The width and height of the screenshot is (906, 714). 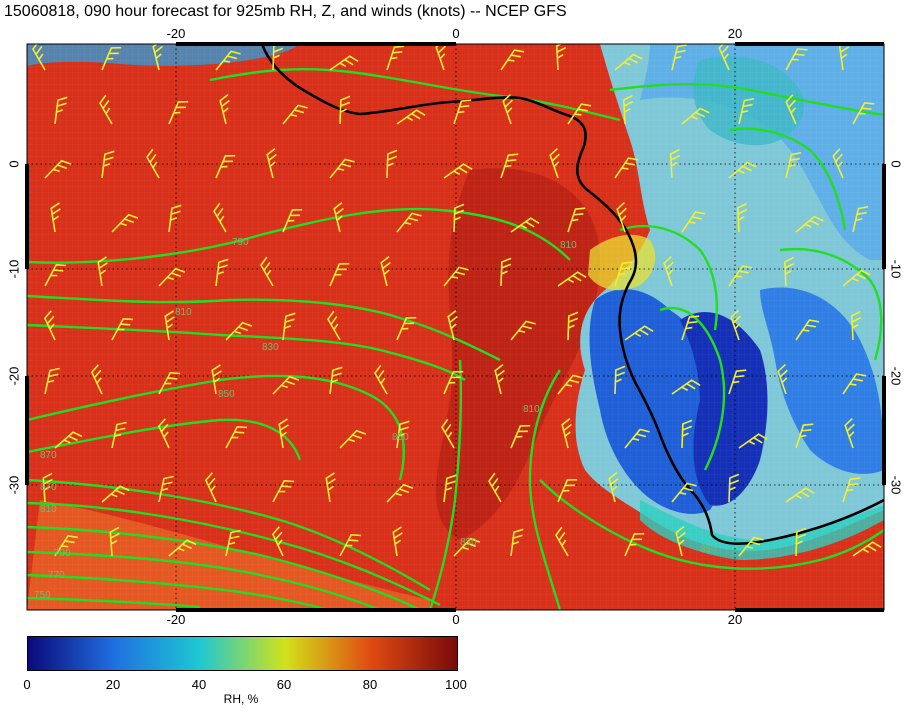 I want to click on lon-tick-bottom: -20, so click(x=176, y=619).